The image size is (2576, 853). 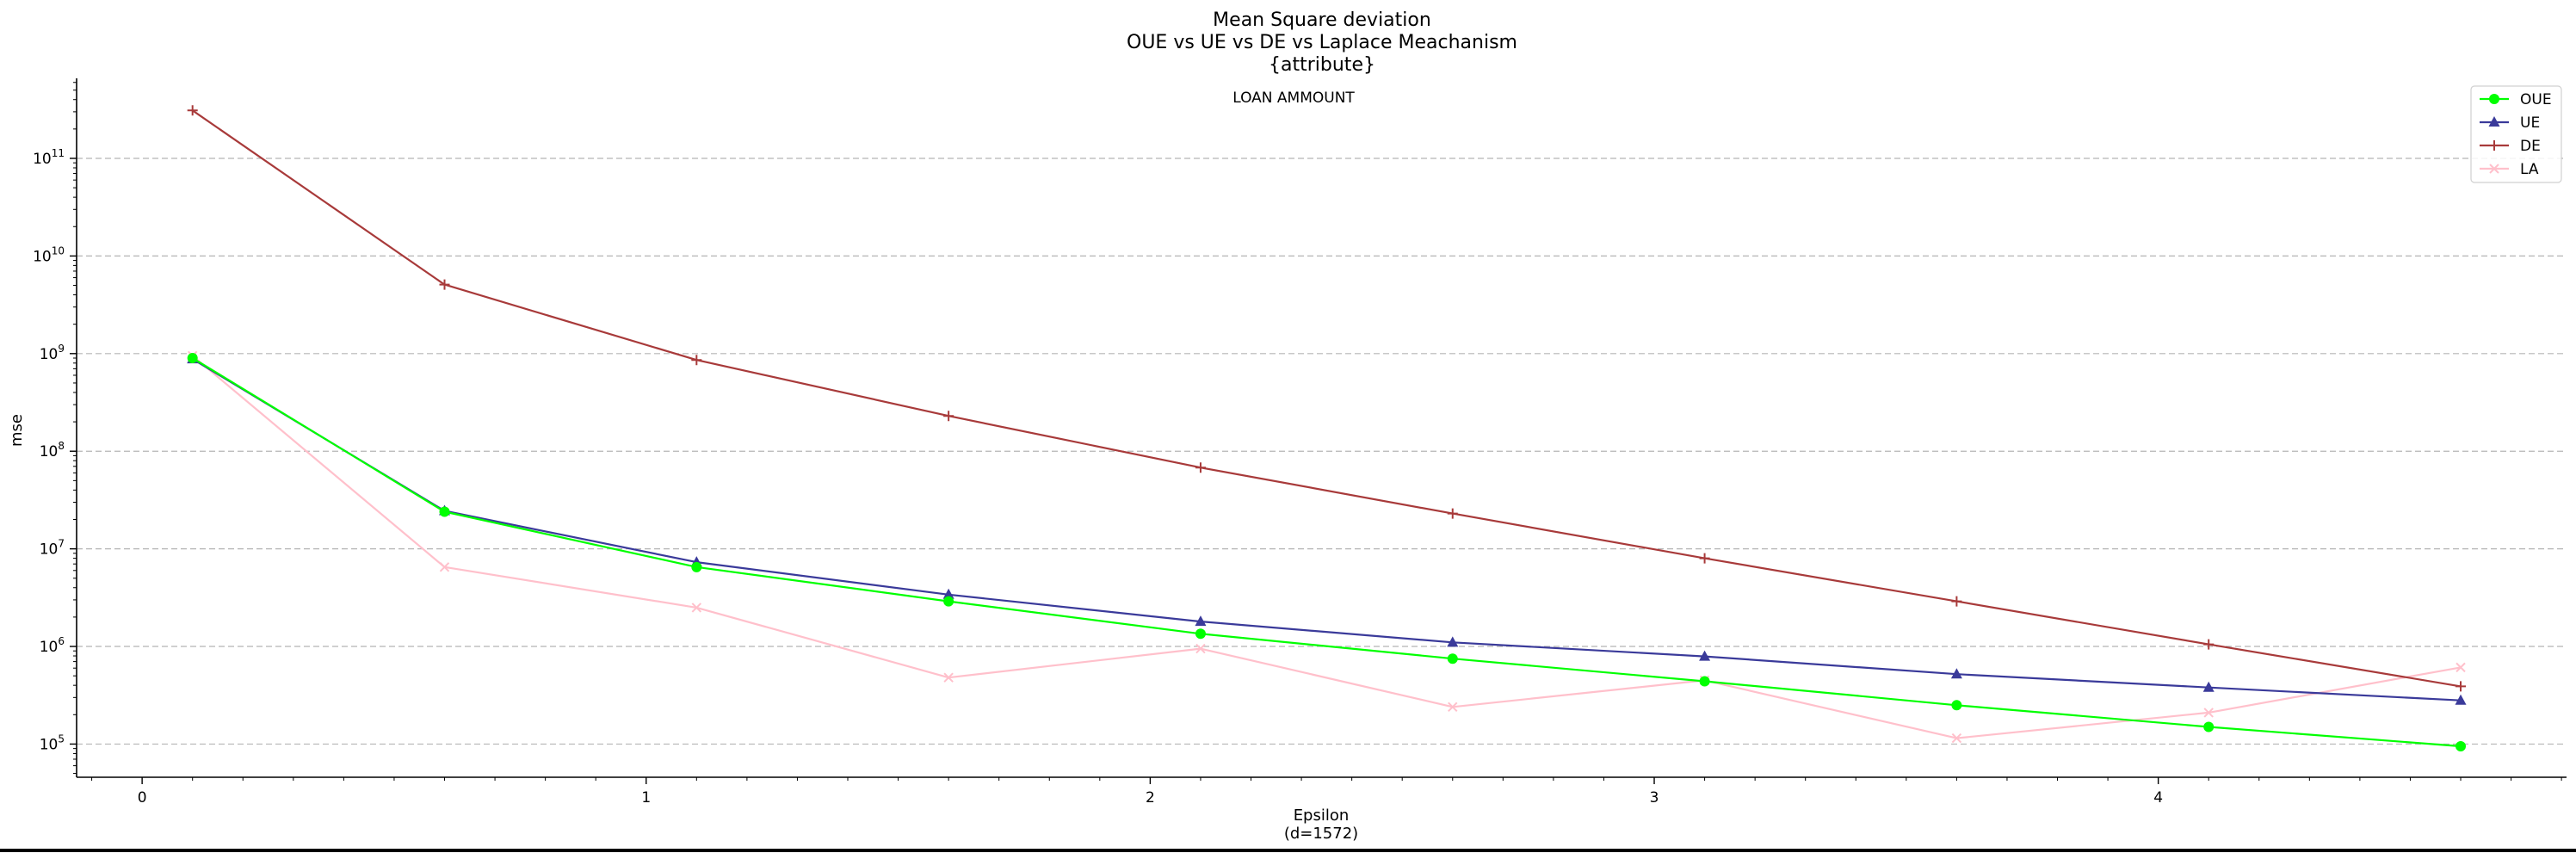 What do you see at coordinates (1322, 816) in the screenshot?
I see `x-axis-label: Epsilon` at bounding box center [1322, 816].